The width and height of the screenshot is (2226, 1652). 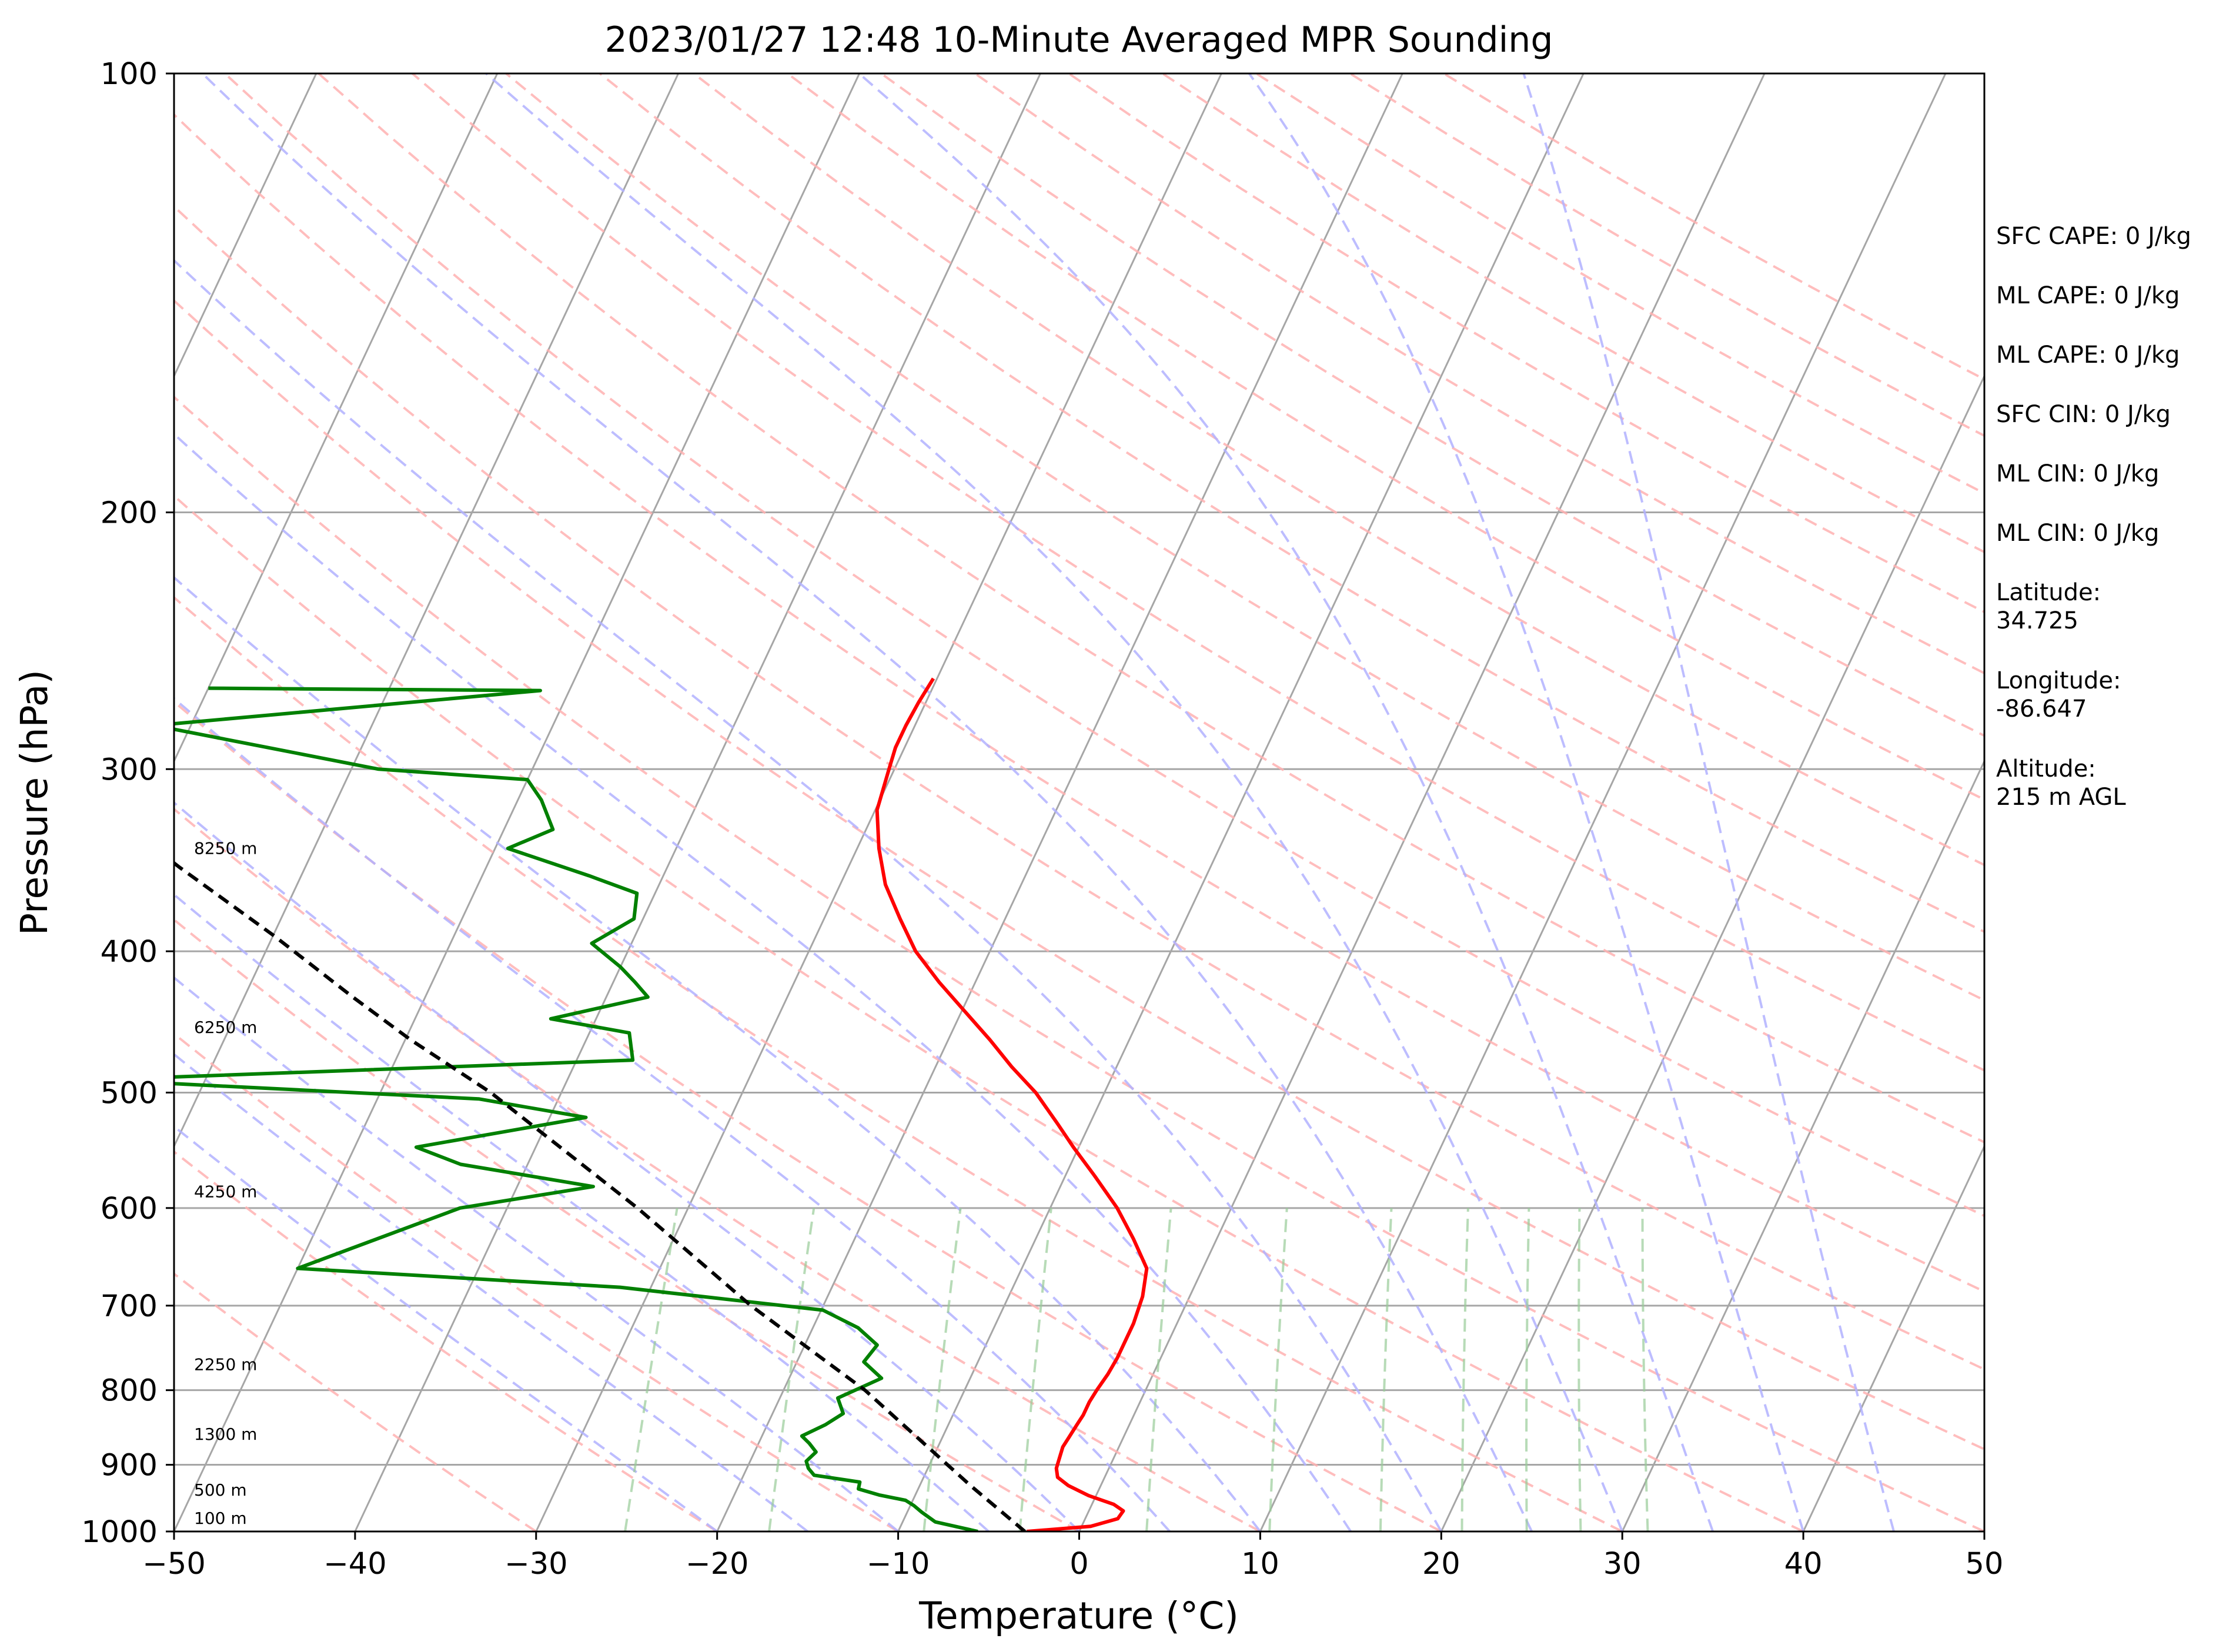 I want to click on x-axis-label: Temperature (°C), so click(x=1078, y=1616).